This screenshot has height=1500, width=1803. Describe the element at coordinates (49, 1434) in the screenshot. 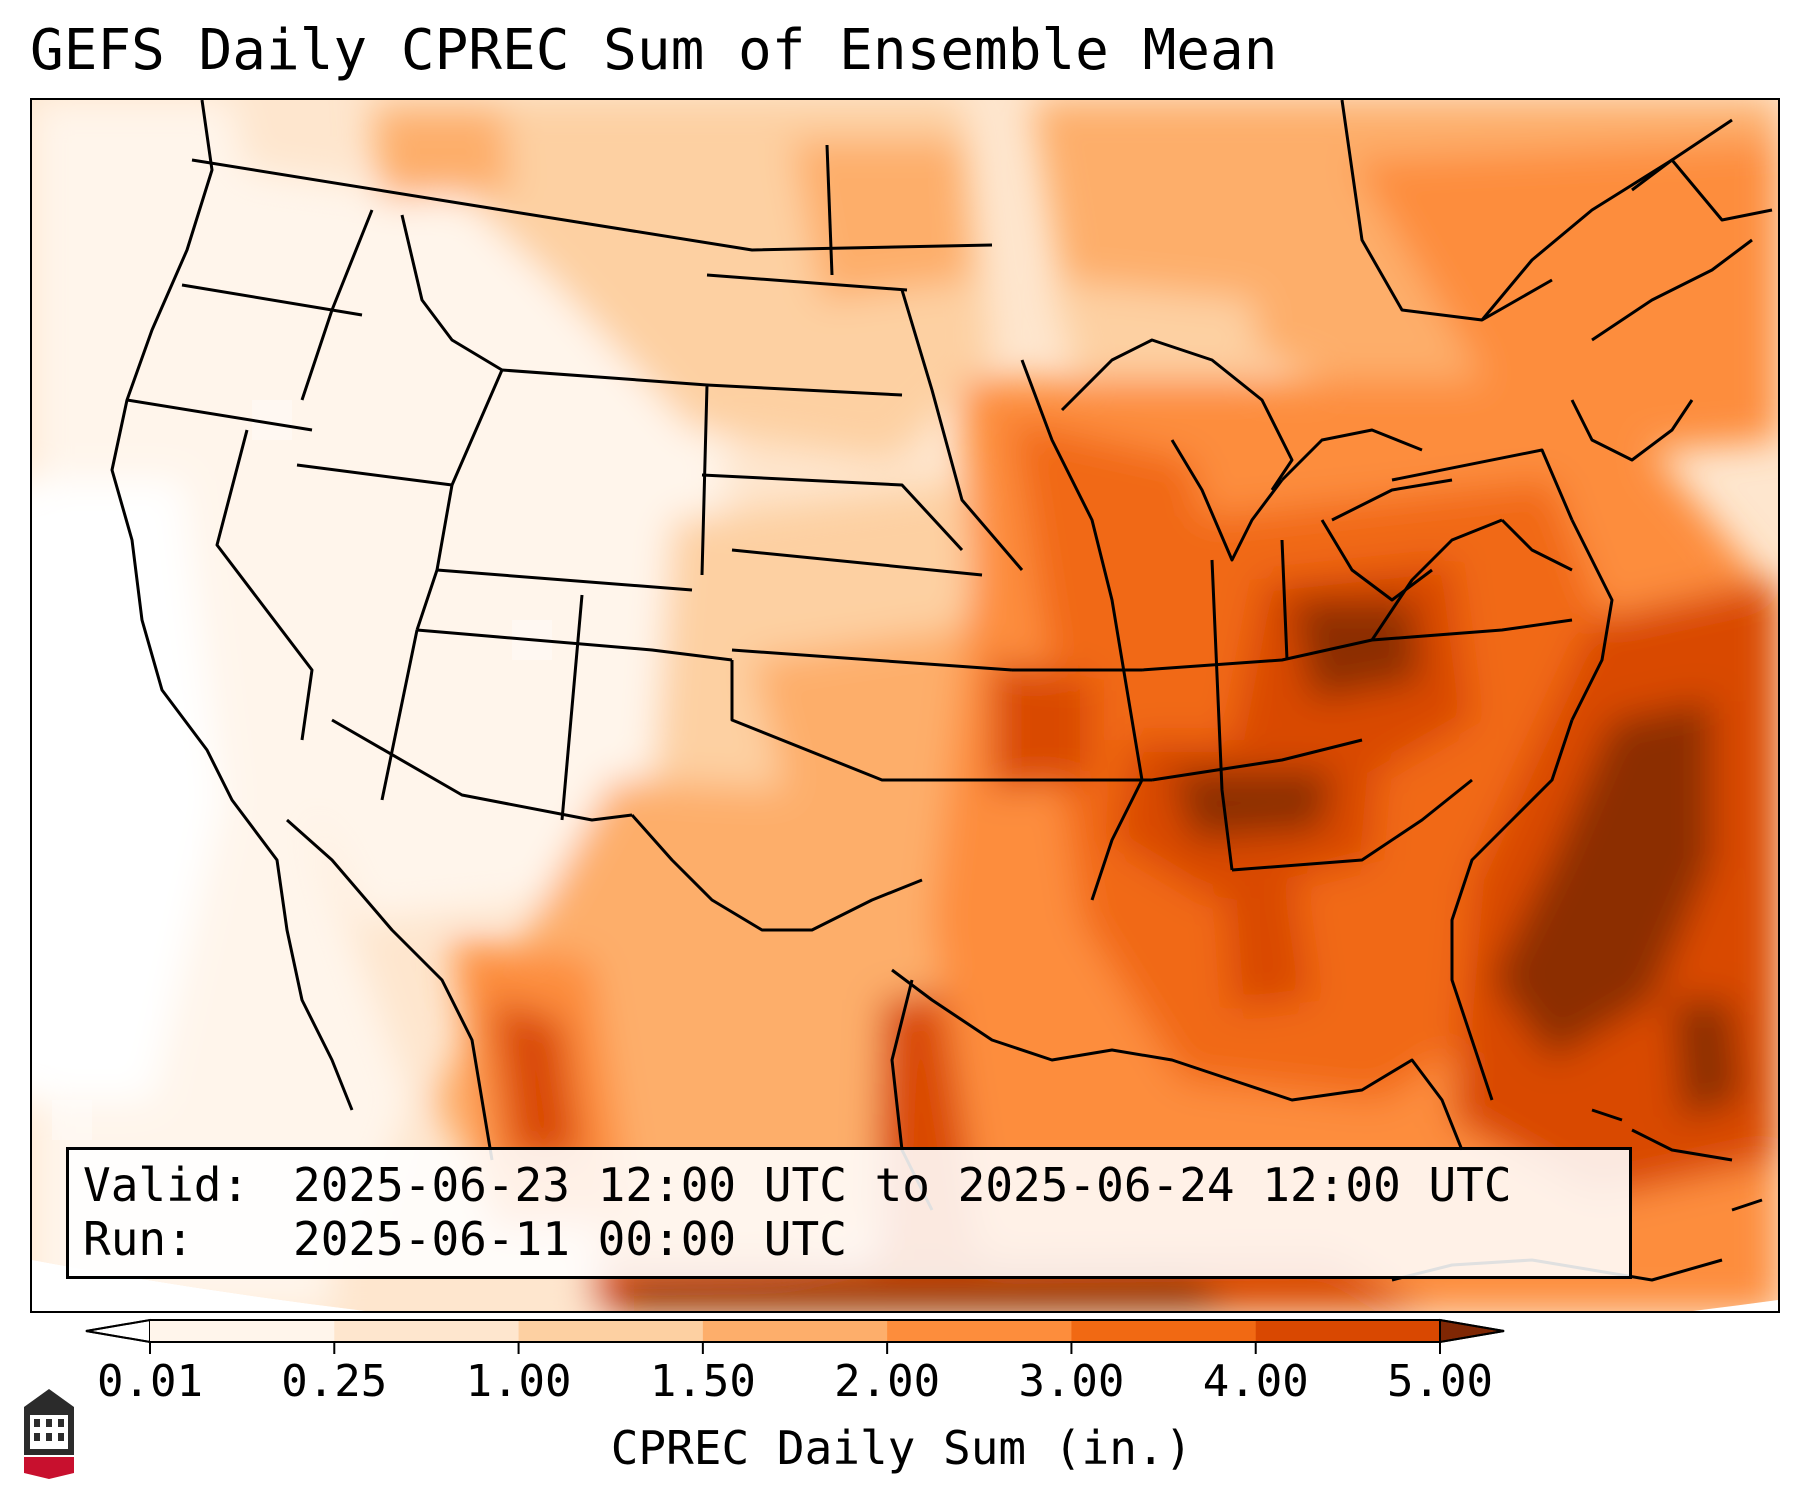

I see `niu-logo-icon` at that location.